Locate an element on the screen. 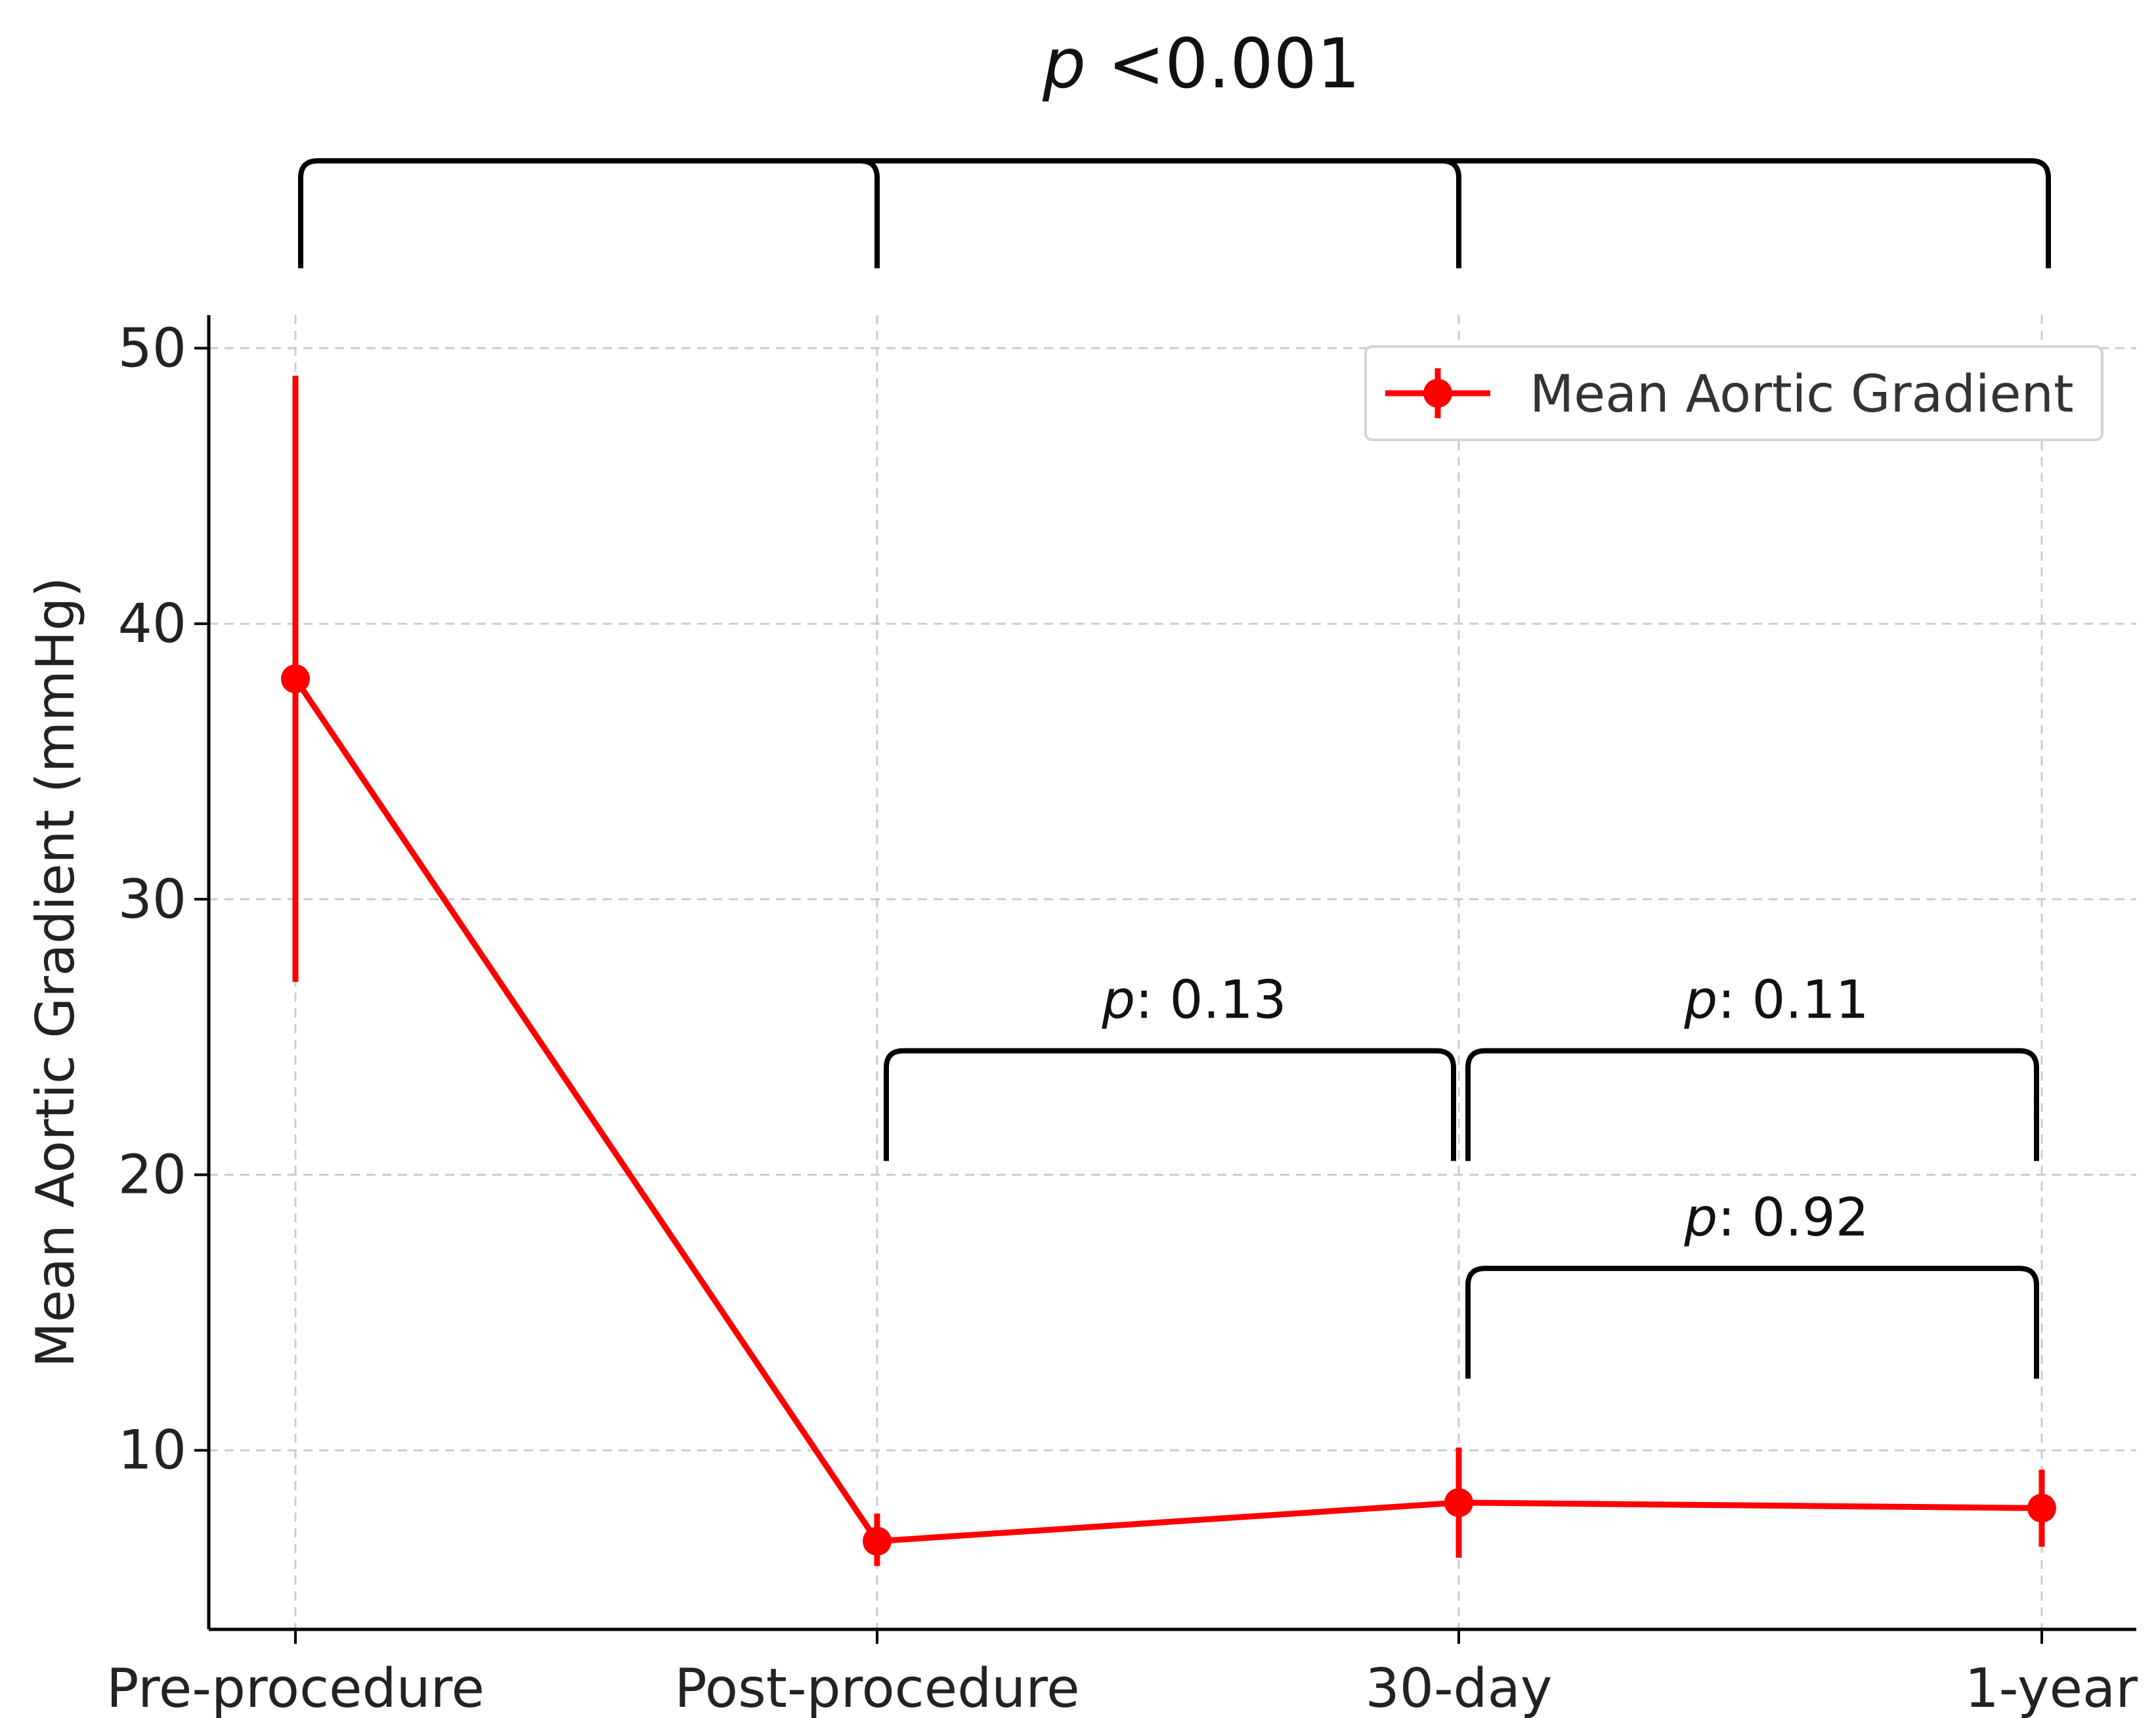 Image resolution: width=2156 pixels, height=1718 pixels. legend: Mean Aortic Gradient is located at coordinates (1733, 393).